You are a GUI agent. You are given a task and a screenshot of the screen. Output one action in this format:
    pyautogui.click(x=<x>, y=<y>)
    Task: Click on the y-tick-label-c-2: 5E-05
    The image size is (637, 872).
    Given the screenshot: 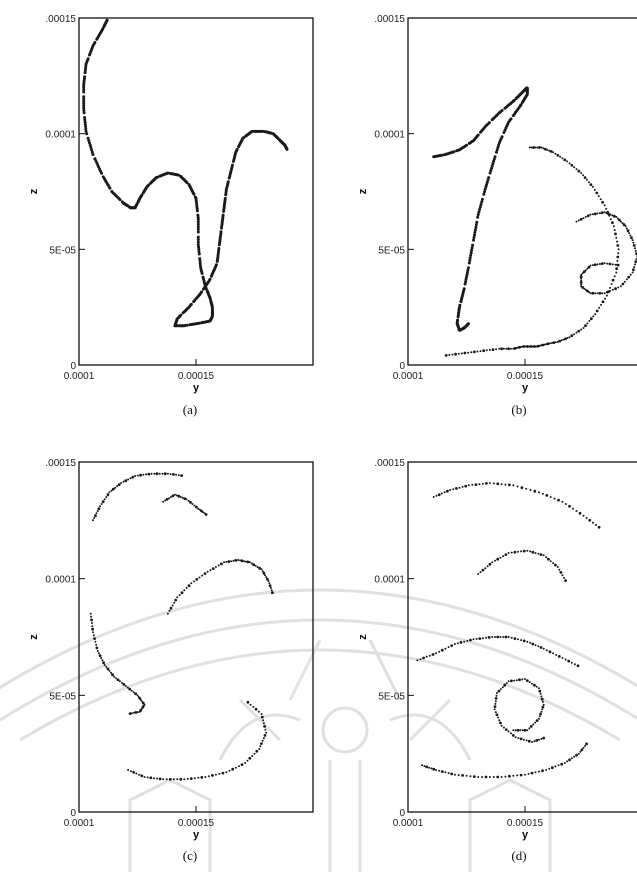 What is the action you would take?
    pyautogui.click(x=62, y=696)
    